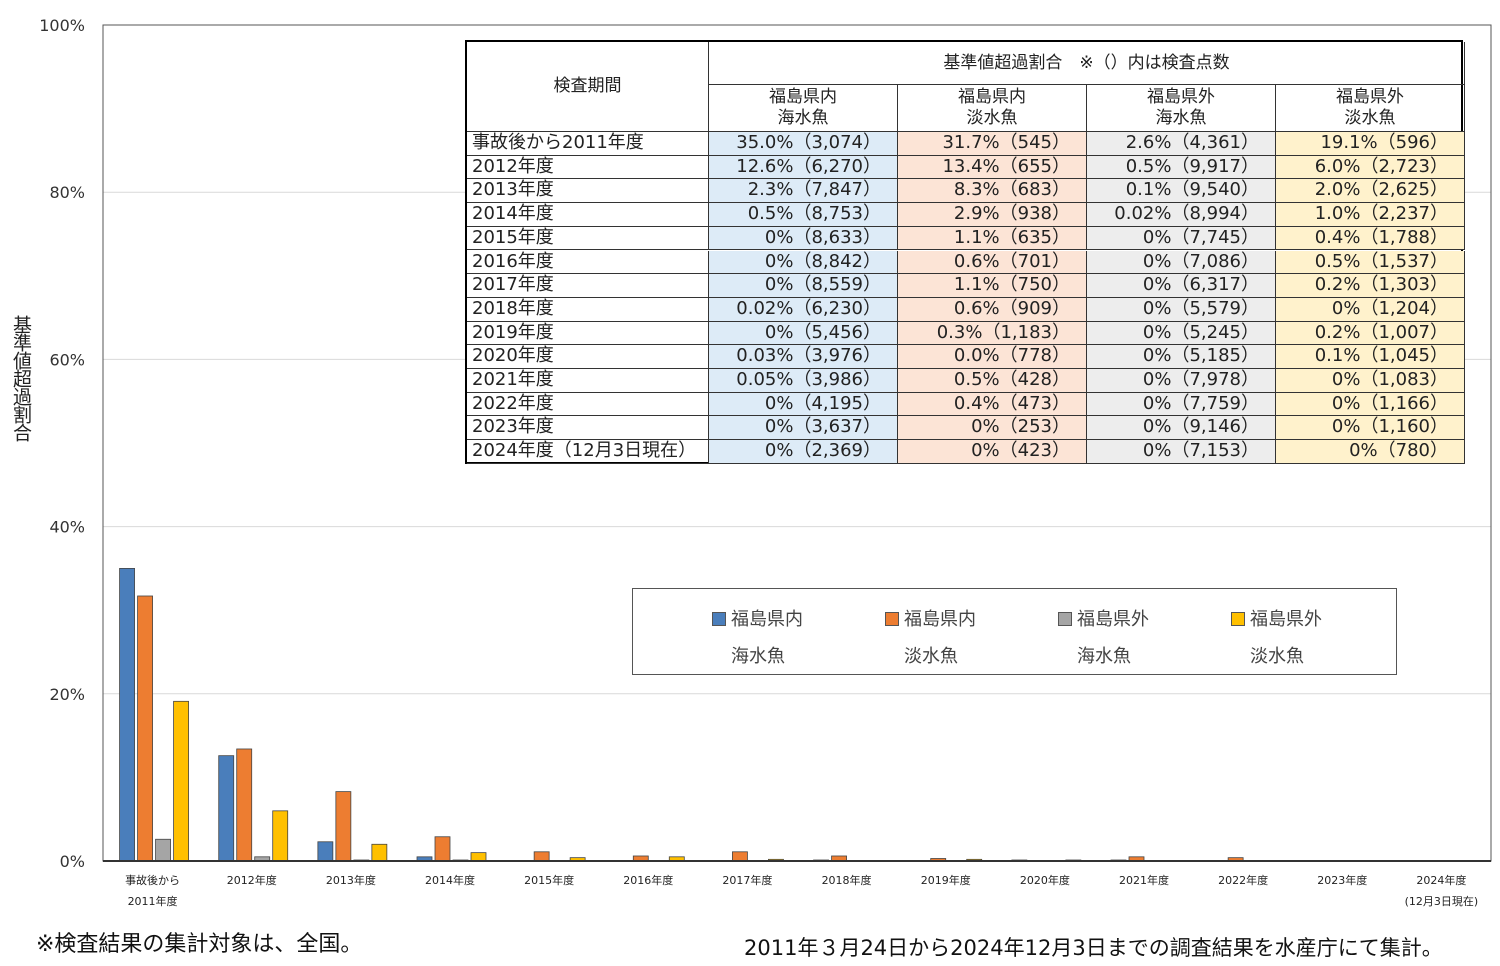 This screenshot has height=966, width=1500. What do you see at coordinates (1103, 638) in the screenshot?
I see `legend-item: 福島県外 海水魚` at bounding box center [1103, 638].